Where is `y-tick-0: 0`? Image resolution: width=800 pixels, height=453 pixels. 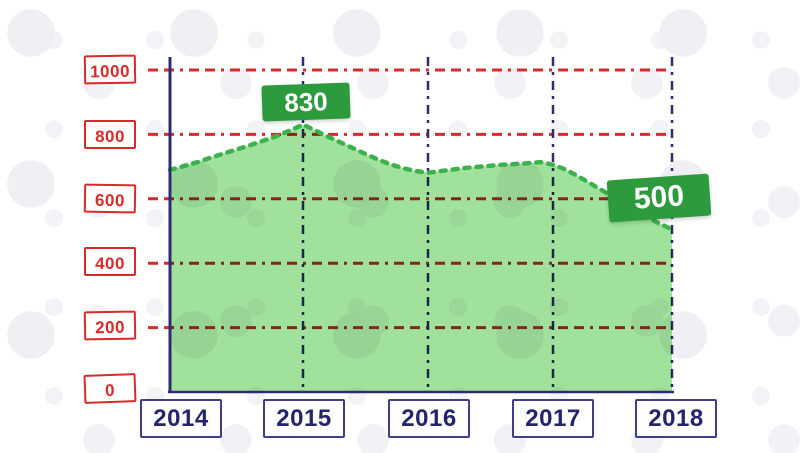 y-tick-0: 0 is located at coordinates (110, 388).